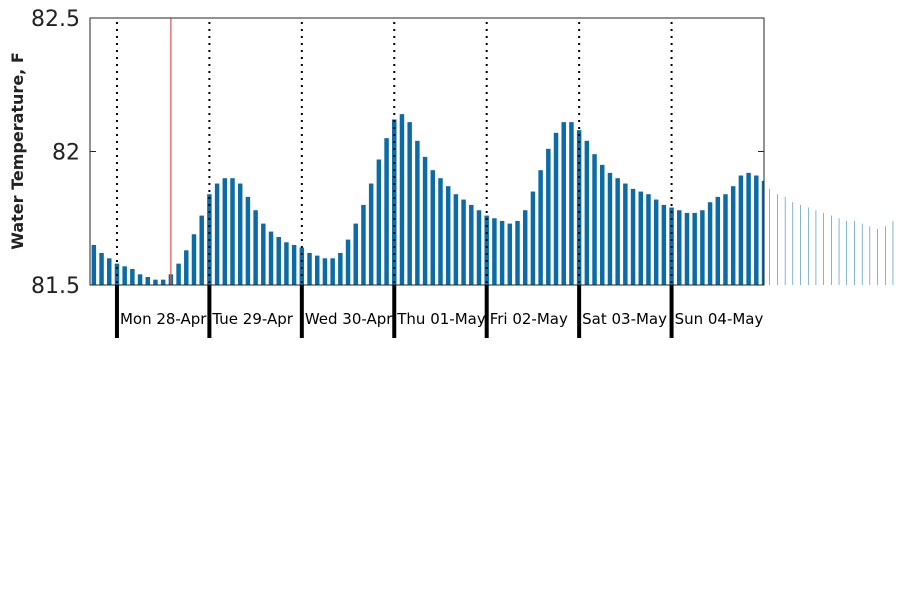 Image resolution: width=900 pixels, height=600 pixels. I want to click on y-tick-label: 81.5, so click(55, 286).